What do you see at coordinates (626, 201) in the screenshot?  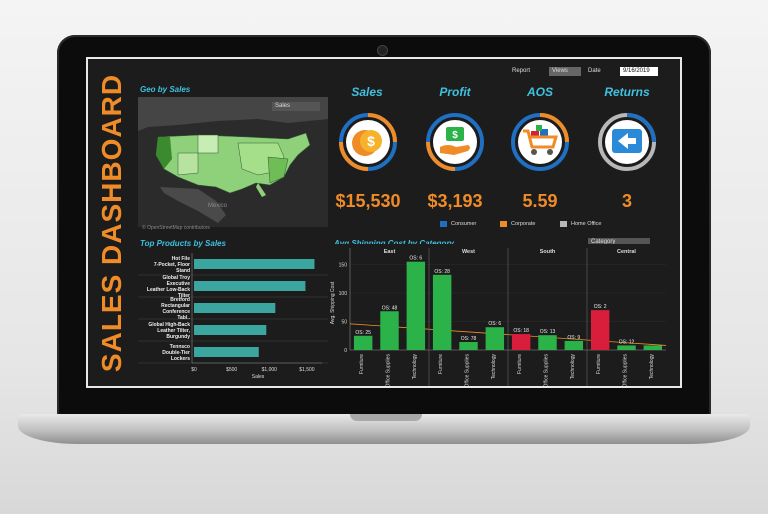 I see `kpi-value-returns: 3` at bounding box center [626, 201].